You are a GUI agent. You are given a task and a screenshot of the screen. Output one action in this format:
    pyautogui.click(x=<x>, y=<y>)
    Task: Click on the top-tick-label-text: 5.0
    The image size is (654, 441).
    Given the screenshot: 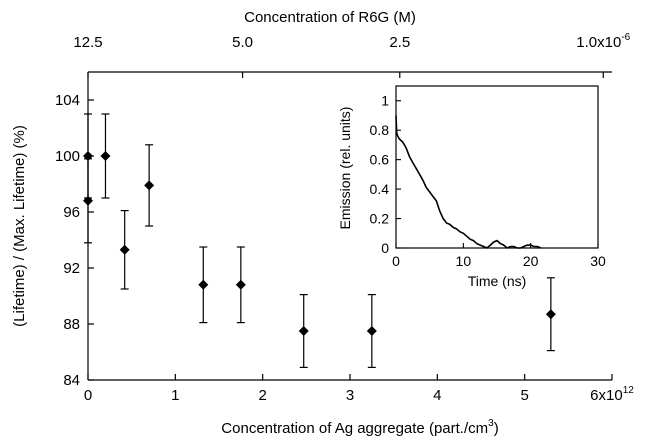 What is the action you would take?
    pyautogui.click(x=242, y=42)
    